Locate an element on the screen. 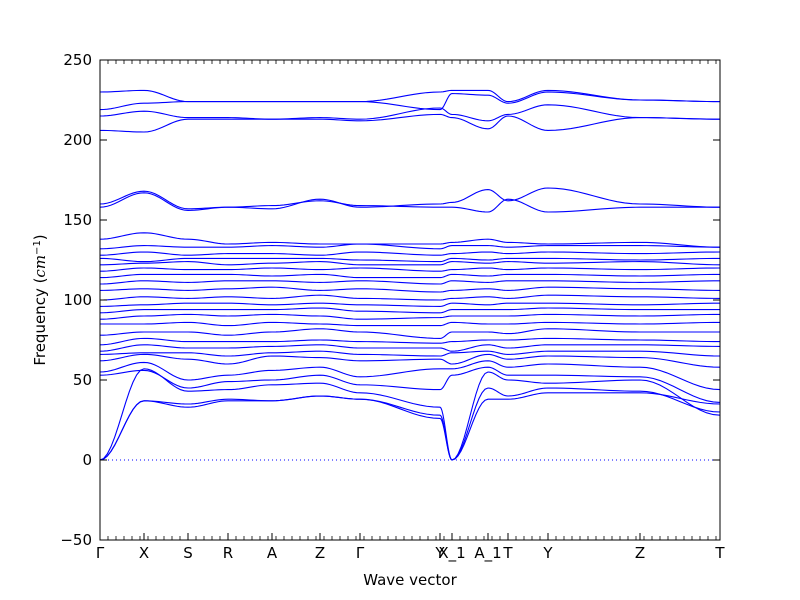  x-tick-label: A is located at coordinates (272, 553).